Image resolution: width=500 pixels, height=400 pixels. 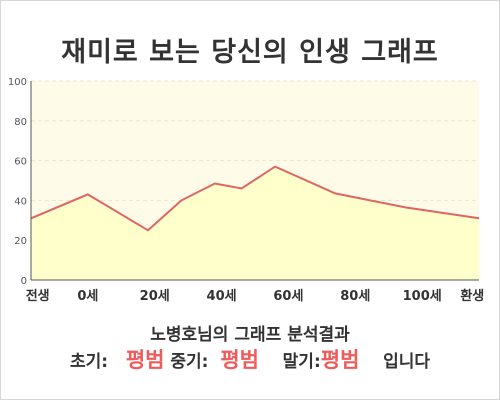 I want to click on x-tick-label: 0세, so click(x=87, y=296).